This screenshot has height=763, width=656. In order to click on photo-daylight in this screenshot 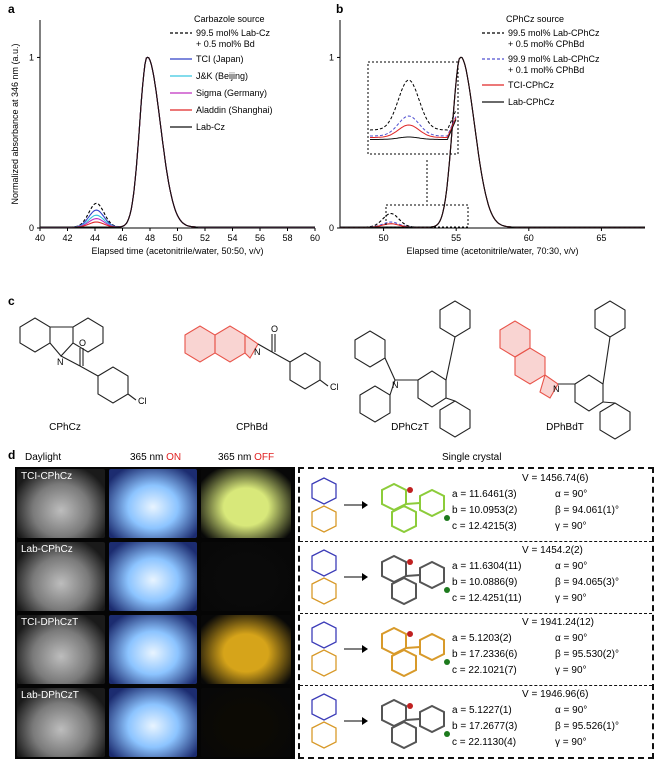, I will do `click(61, 503)`.